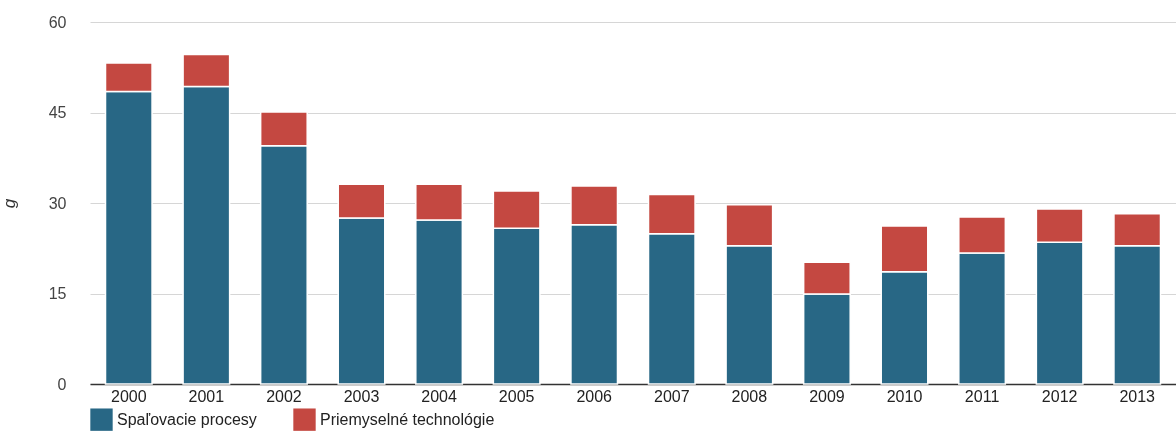 The height and width of the screenshot is (435, 1176). What do you see at coordinates (187, 419) in the screenshot?
I see `legend-label: Spaľovacie procesy` at bounding box center [187, 419].